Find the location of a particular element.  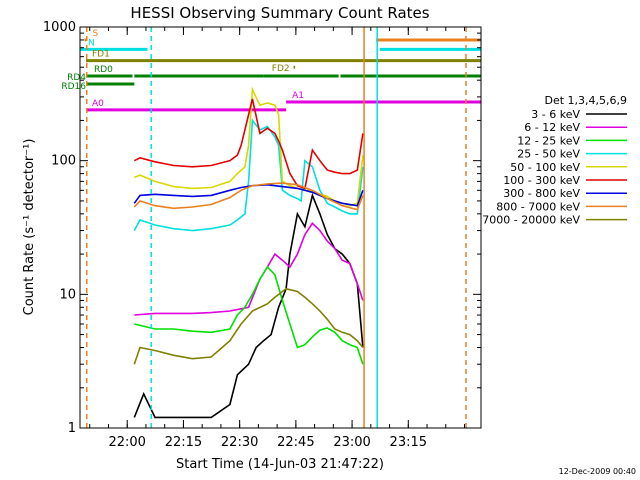

legend-label: 6 - 12 keV is located at coordinates (552, 127).